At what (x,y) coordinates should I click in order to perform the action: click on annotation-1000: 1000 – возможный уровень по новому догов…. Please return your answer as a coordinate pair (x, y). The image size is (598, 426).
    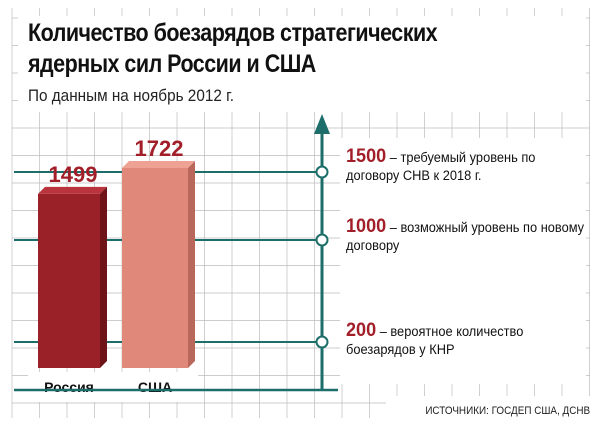
    Looking at the image, I should click on (465, 235).